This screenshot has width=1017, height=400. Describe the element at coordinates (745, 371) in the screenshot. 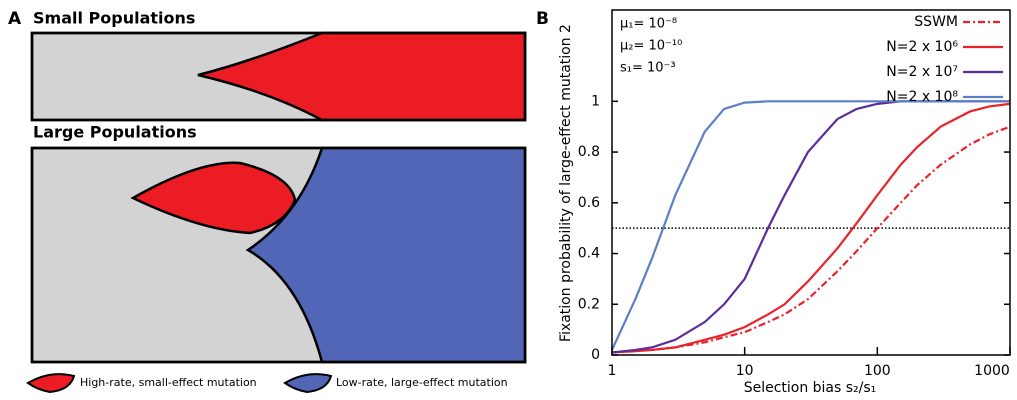

I see `x-tick-label: 10` at that location.